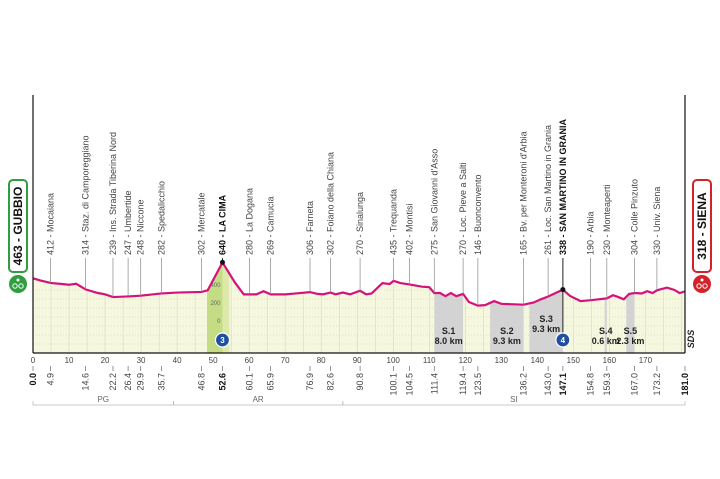 The width and height of the screenshot is (720, 479). What do you see at coordinates (113, 193) in the screenshot?
I see `waypoint-label: 239 - Ins. Strada Tiberina Nord` at bounding box center [113, 193].